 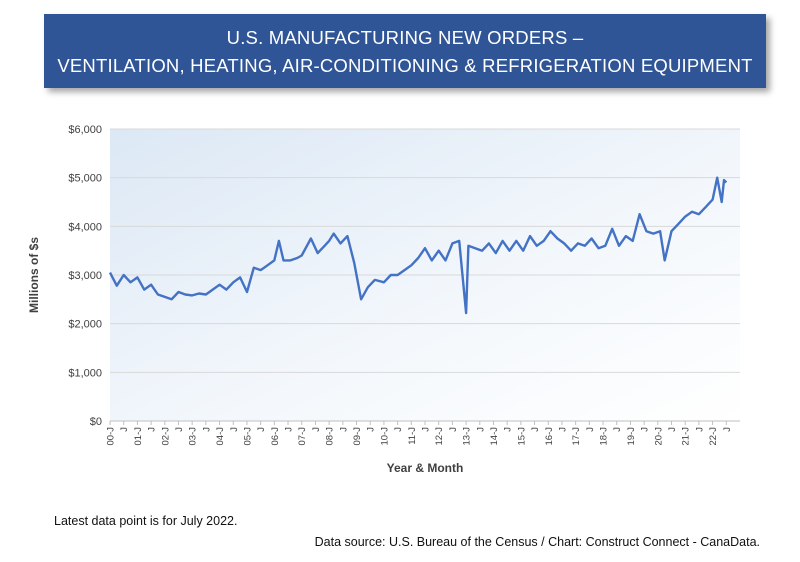 I want to click on x-tick-label: 15-J, so click(x=521, y=436).